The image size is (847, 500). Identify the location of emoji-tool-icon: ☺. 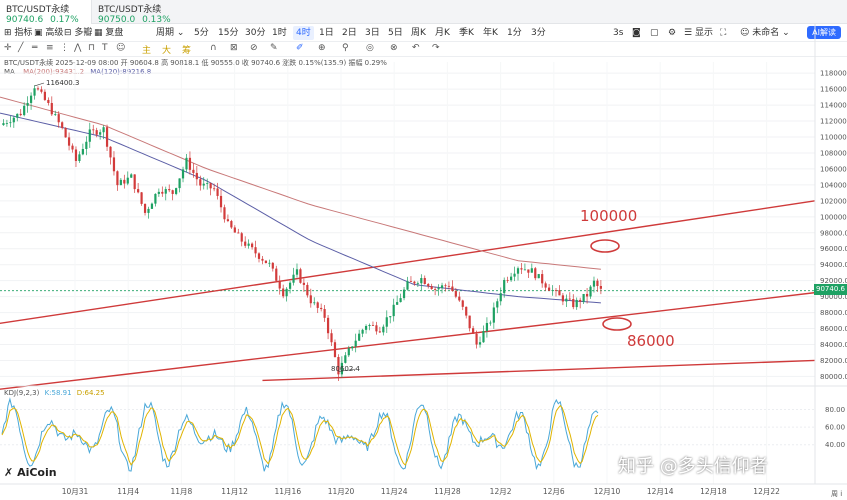
(121, 48).